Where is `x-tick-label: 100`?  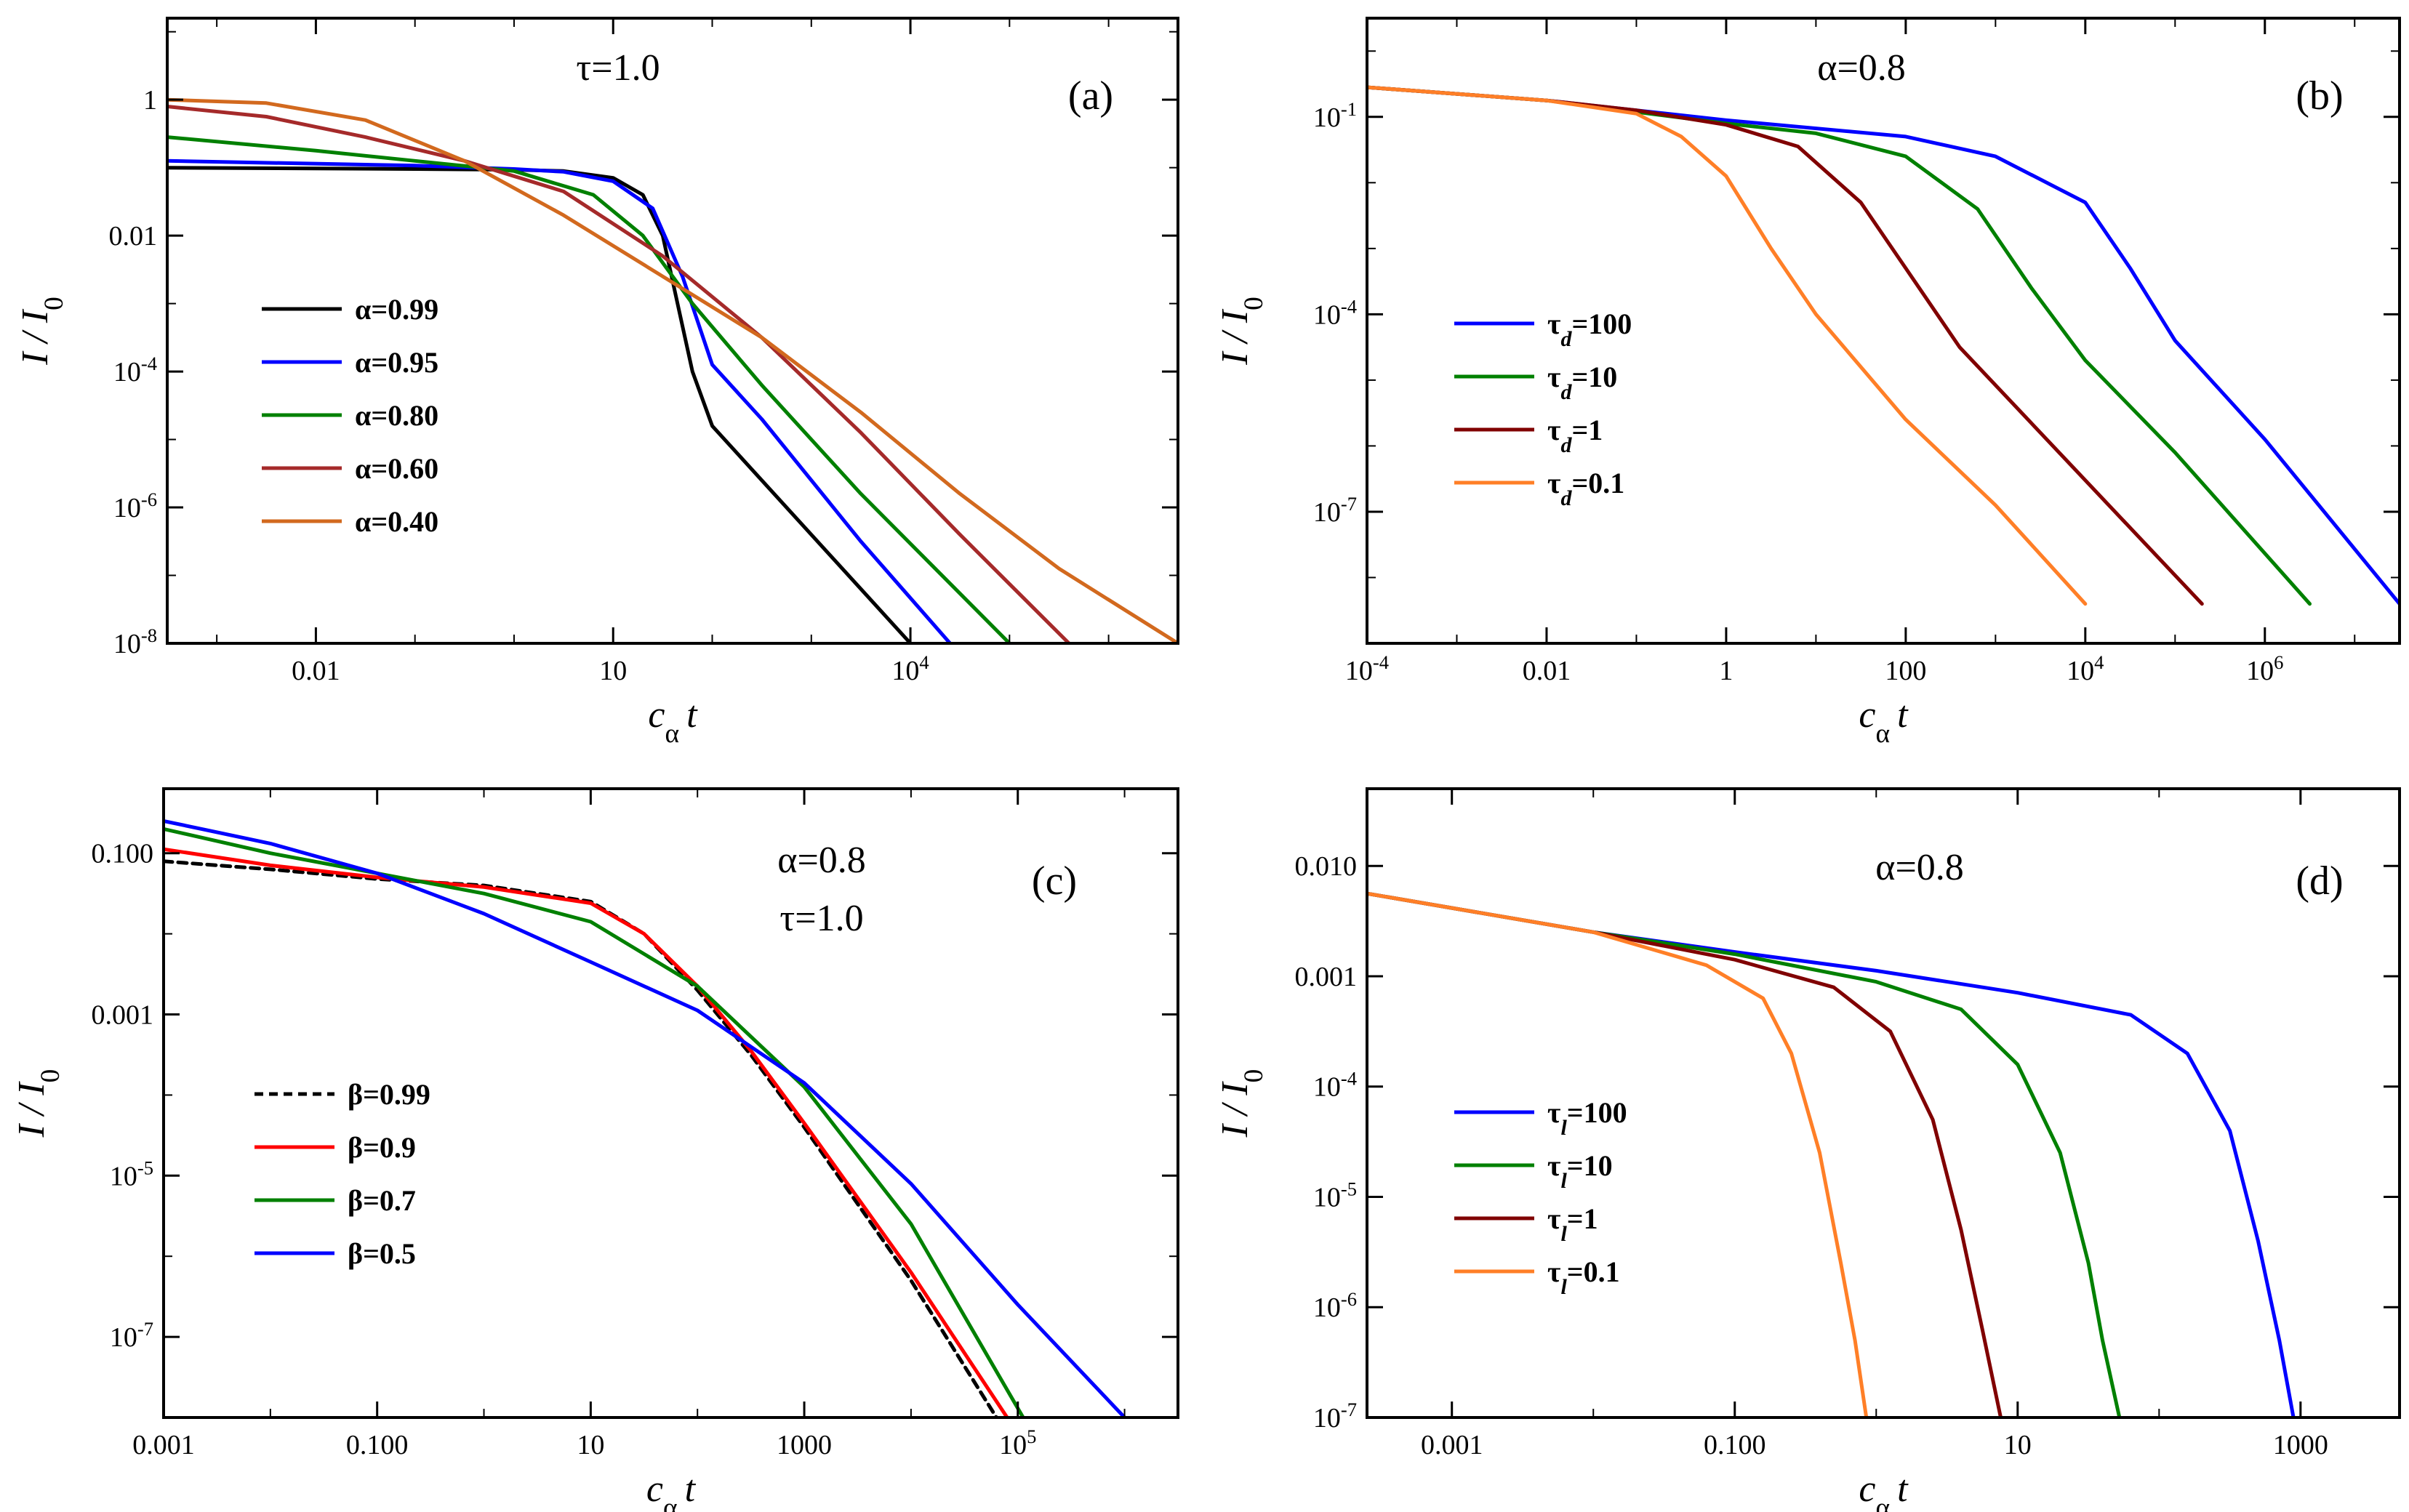 x-tick-label: 100 is located at coordinates (1906, 671).